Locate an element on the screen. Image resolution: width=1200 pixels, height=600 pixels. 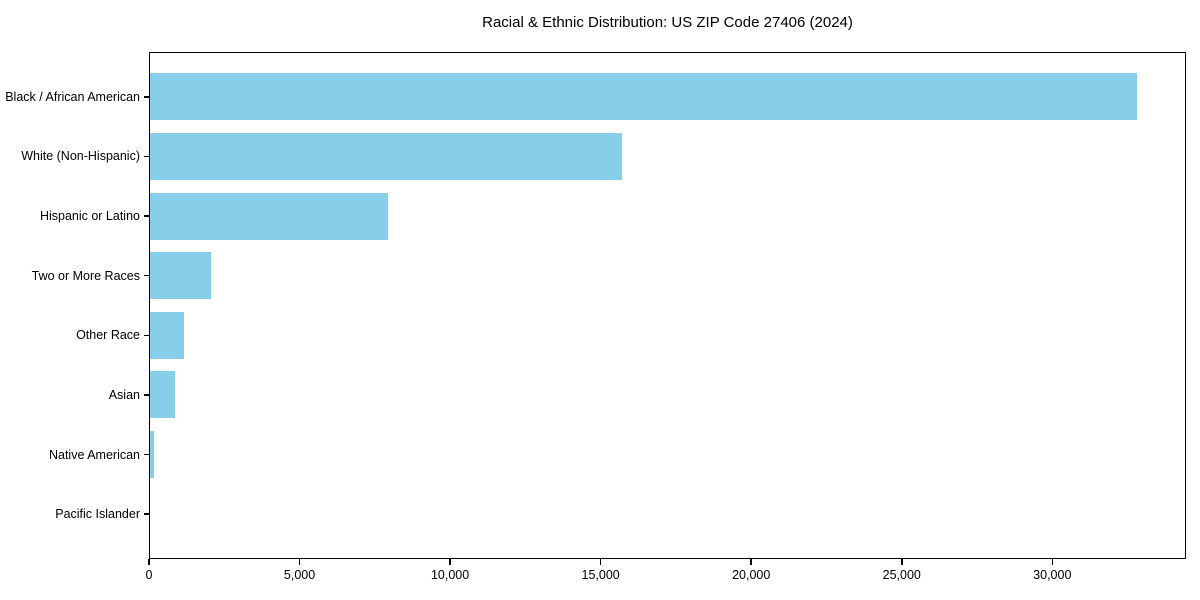
x-tick-label: 5,000 is located at coordinates (299, 575).